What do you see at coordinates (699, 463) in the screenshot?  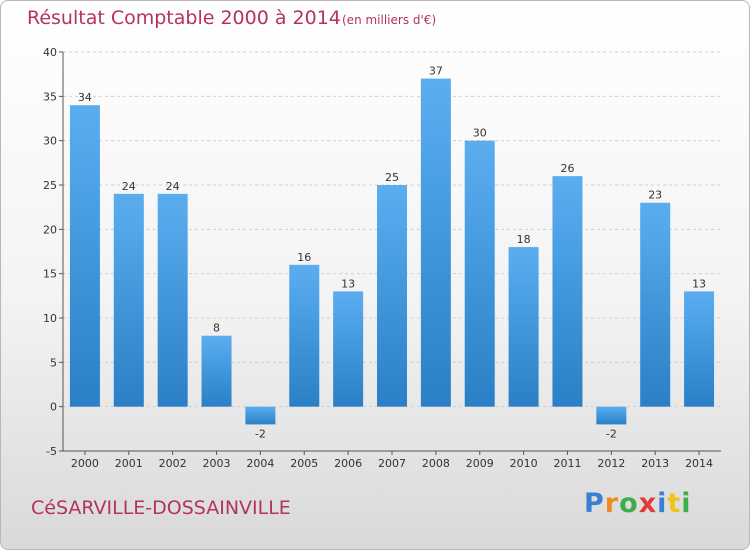 I see `x-tick-label: 2014` at bounding box center [699, 463].